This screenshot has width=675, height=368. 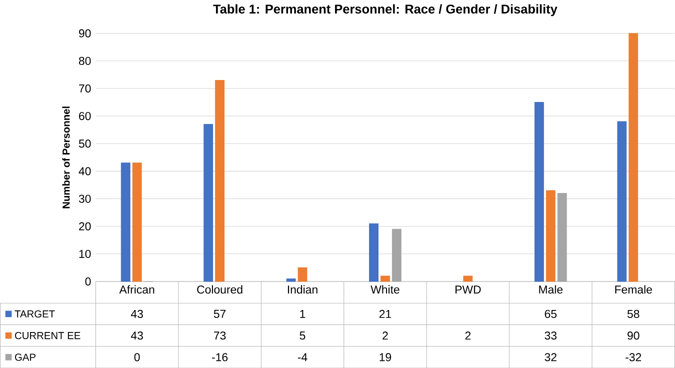 I want to click on y-tick-label: 30, so click(x=84, y=198).